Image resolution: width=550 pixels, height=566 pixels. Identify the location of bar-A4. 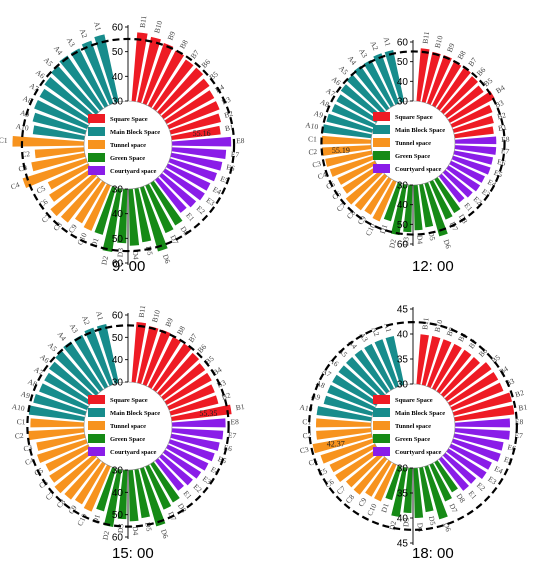
(83, 366).